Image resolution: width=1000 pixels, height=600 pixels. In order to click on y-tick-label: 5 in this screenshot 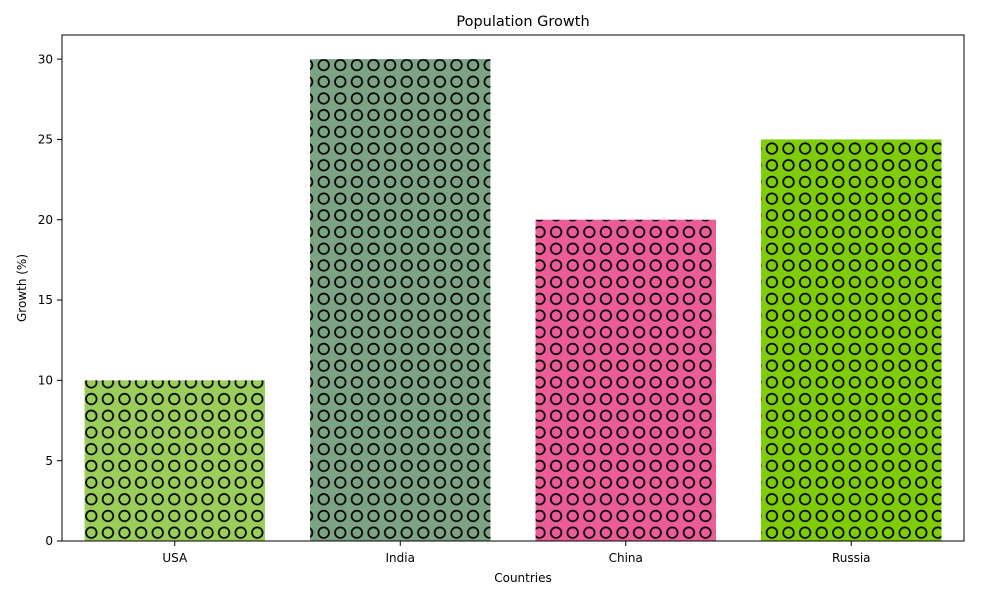, I will do `click(49, 461)`.